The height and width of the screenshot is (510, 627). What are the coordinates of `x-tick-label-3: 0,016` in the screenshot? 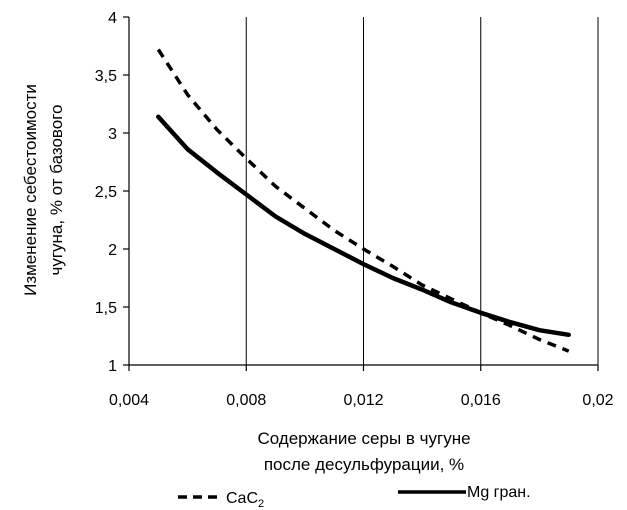 It's located at (481, 400).